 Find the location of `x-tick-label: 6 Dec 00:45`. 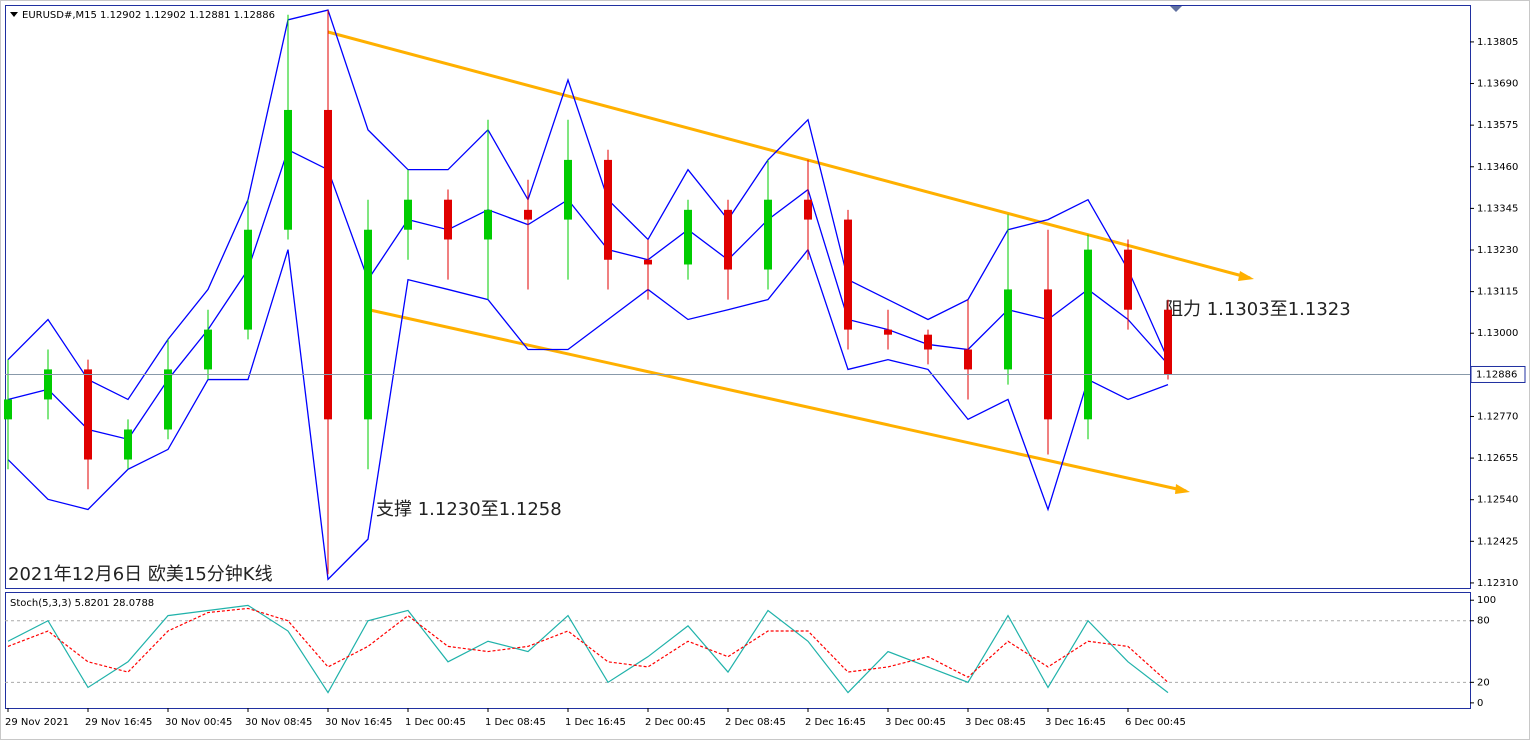

x-tick-label: 6 Dec 00:45 is located at coordinates (1155, 722).